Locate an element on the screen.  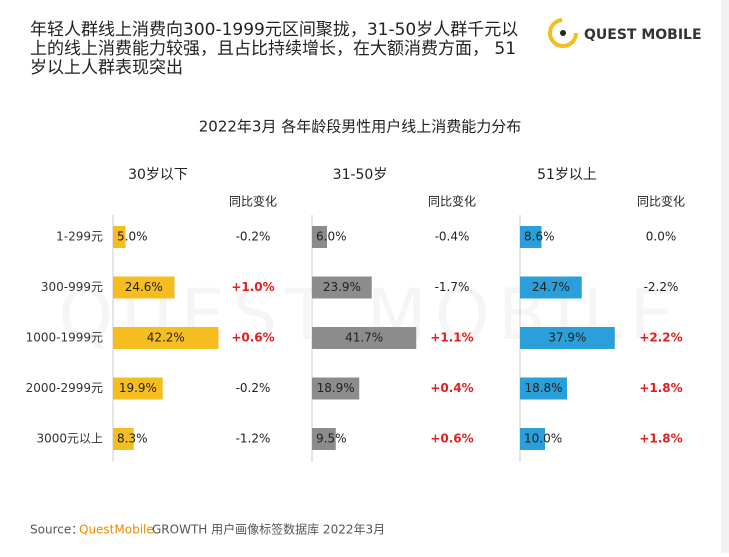
change-label: +1.1% is located at coordinates (451, 338).